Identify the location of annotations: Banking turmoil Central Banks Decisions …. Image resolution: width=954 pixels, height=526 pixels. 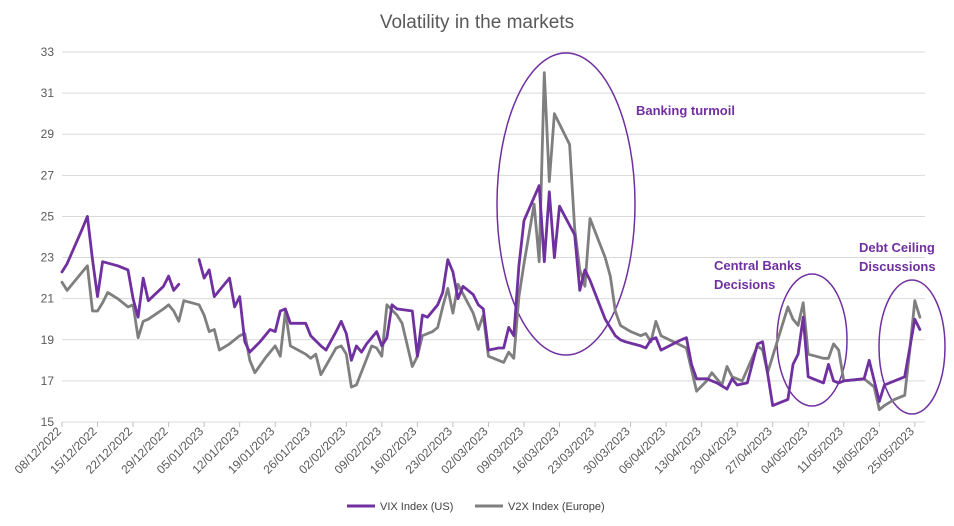
(786, 197).